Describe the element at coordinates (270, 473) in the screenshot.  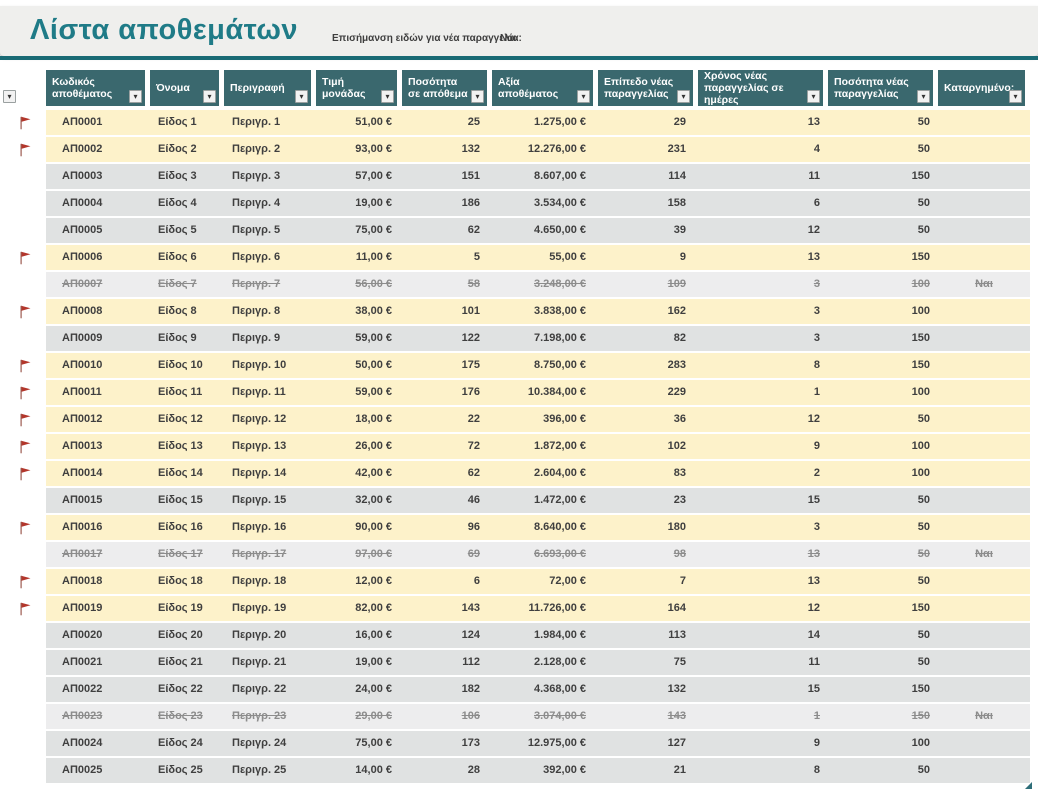
I see `cell-description: Περιγρ. 14` at that location.